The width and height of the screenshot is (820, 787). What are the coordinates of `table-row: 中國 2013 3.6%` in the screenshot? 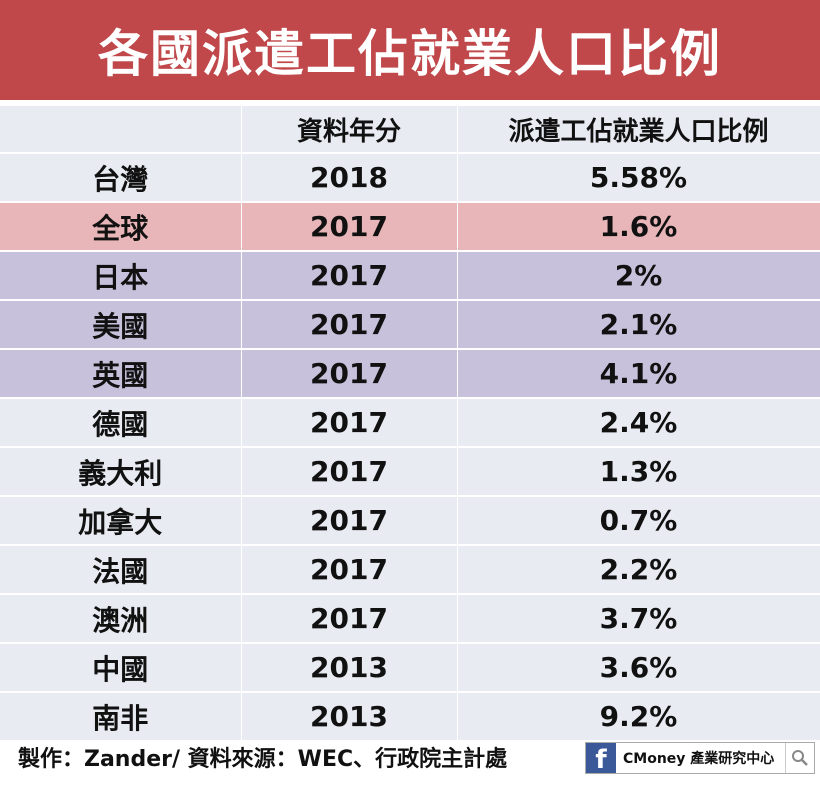 It's located at (410, 668).